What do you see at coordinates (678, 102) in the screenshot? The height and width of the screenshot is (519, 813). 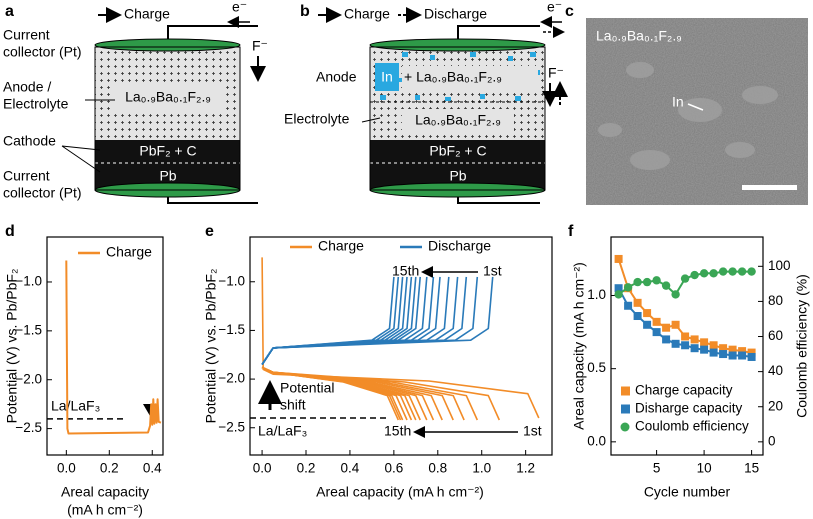 I see `sem-marker: In` at bounding box center [678, 102].